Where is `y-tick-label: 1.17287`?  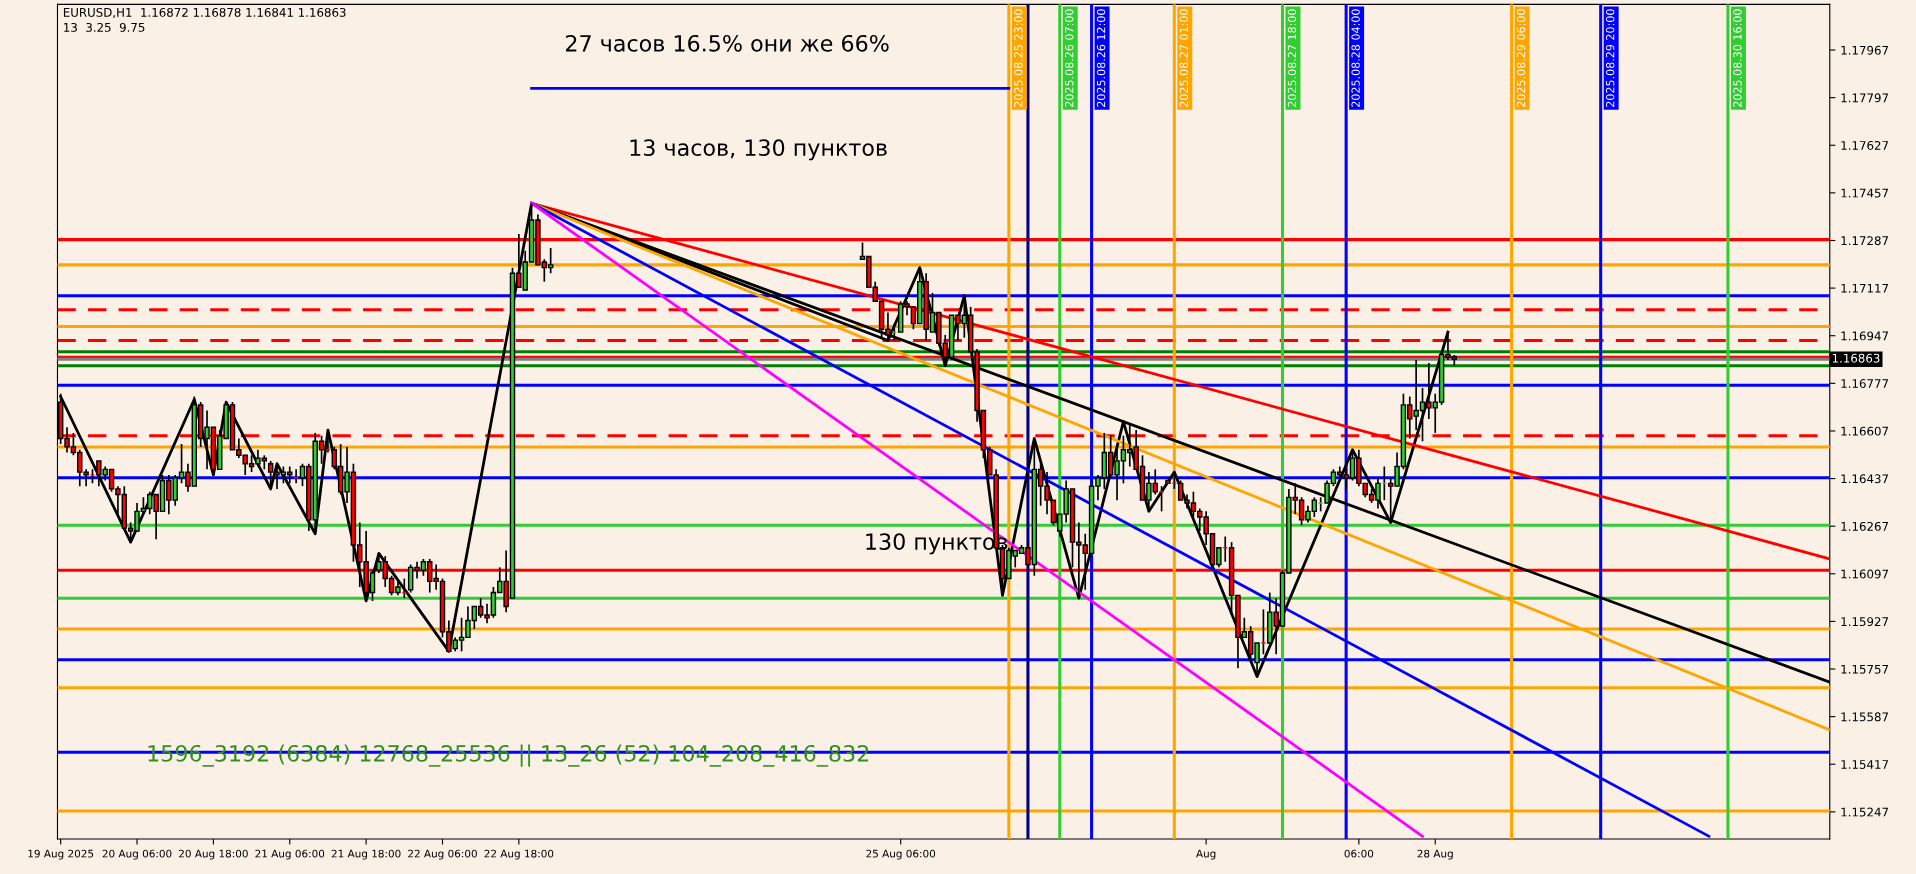
y-tick-label: 1.17287 is located at coordinates (1865, 241).